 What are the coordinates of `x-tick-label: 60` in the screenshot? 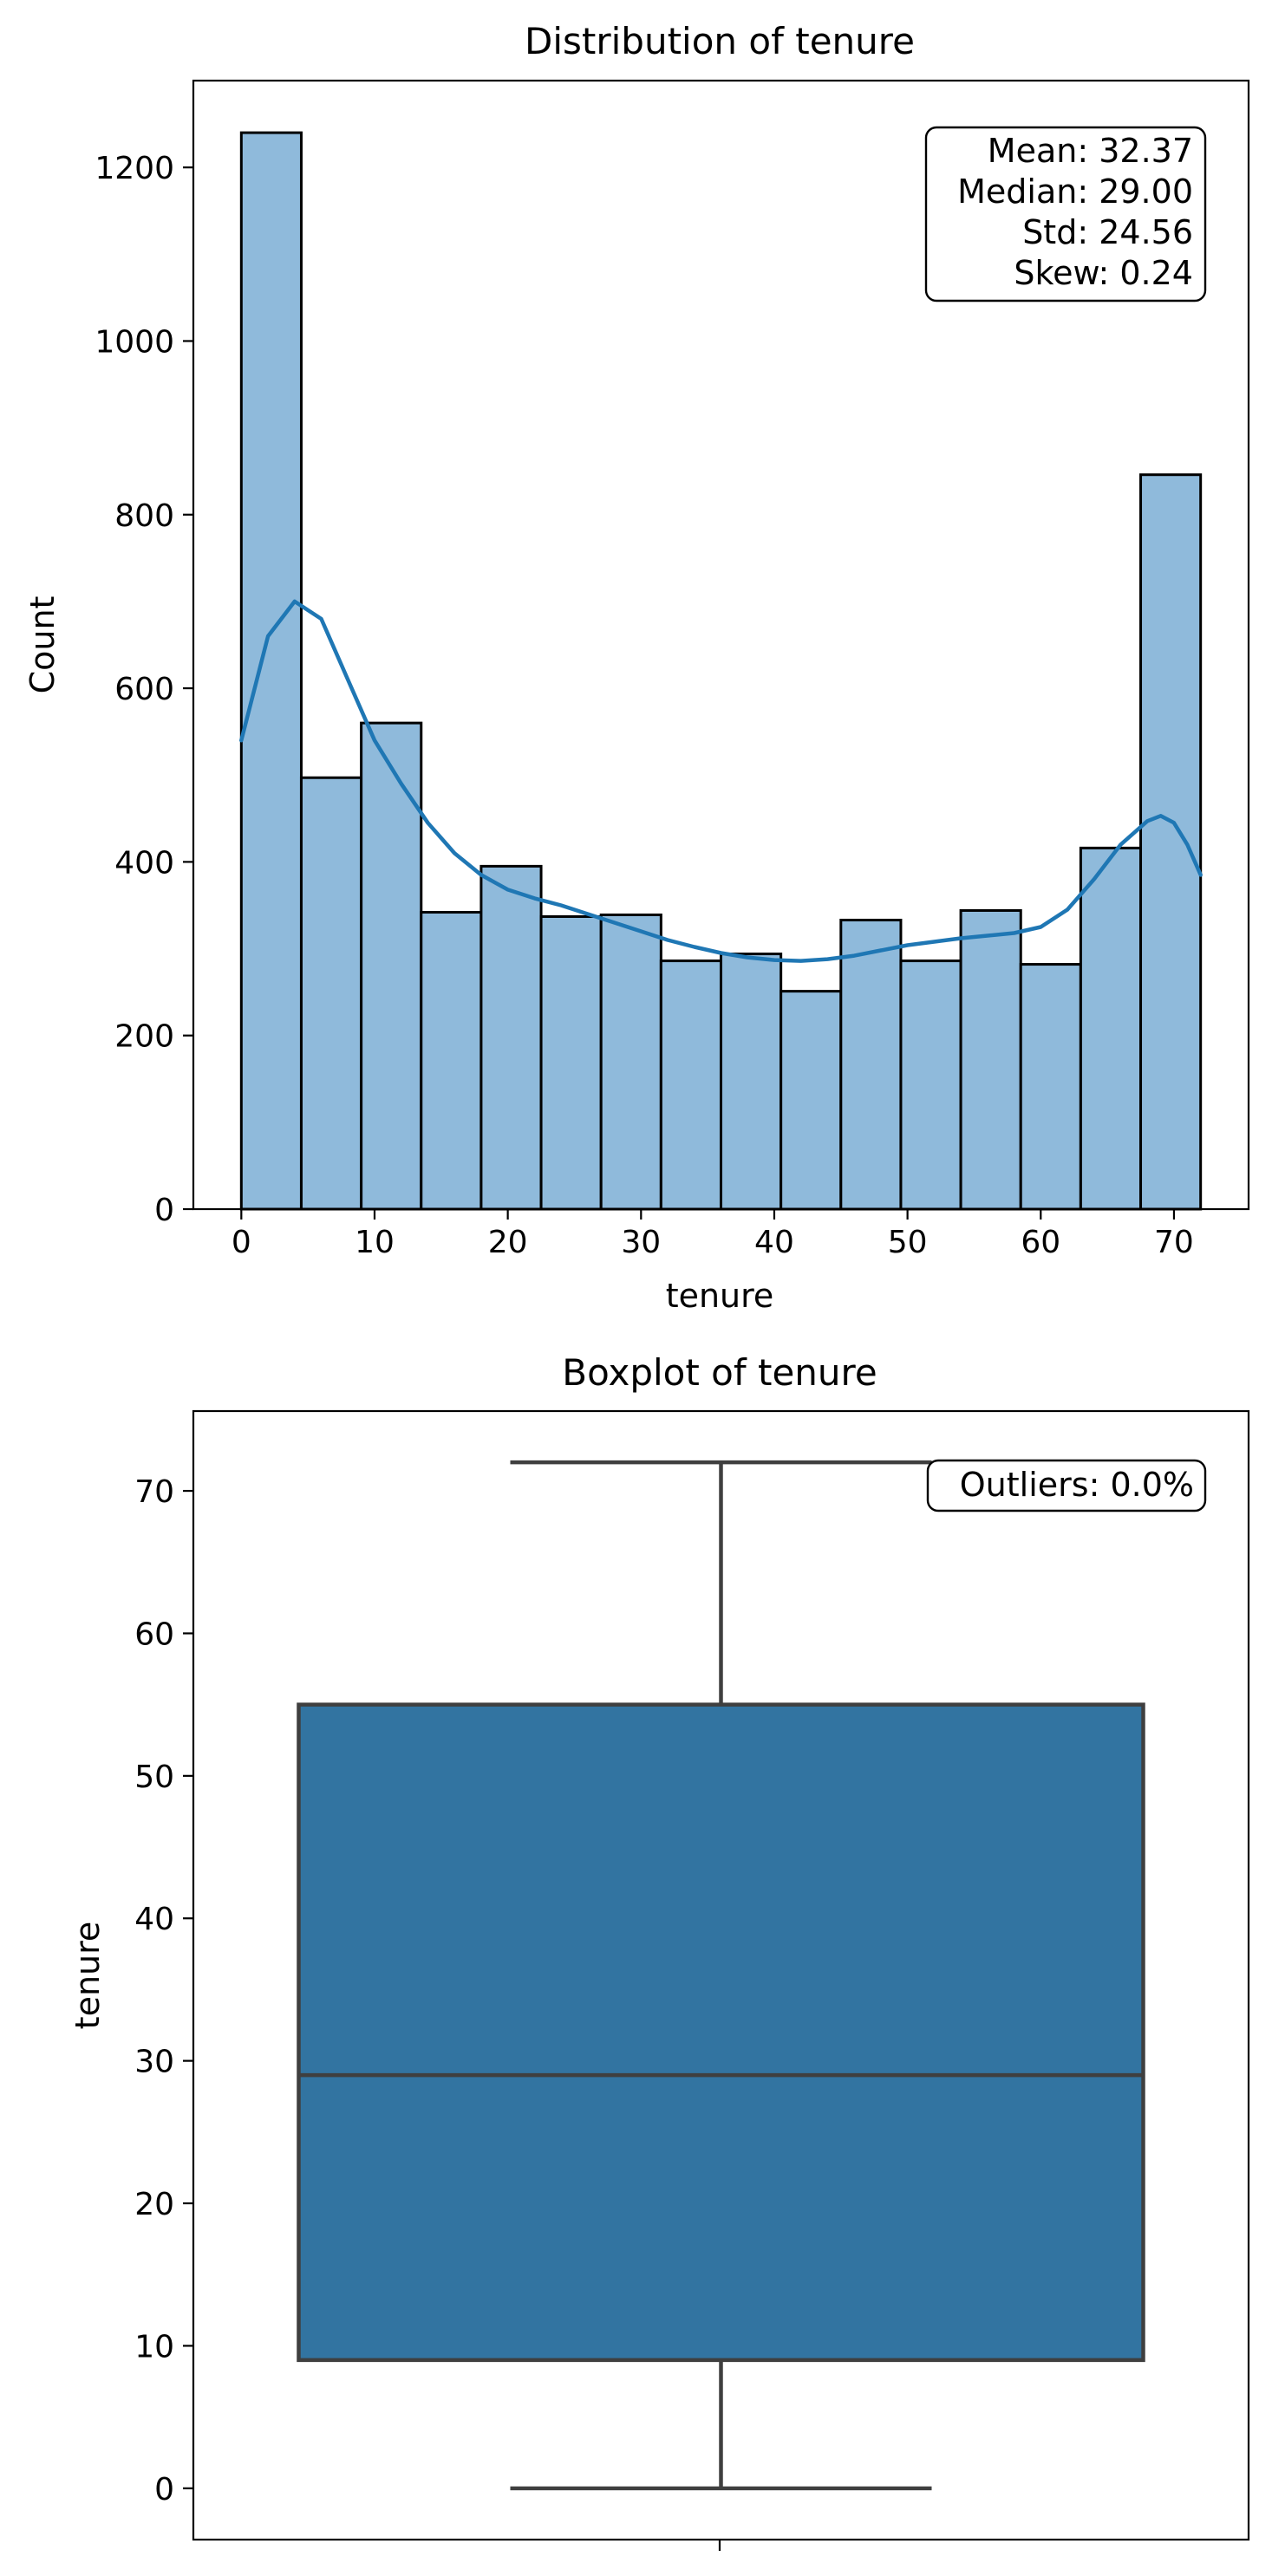 It's located at (1040, 1242).